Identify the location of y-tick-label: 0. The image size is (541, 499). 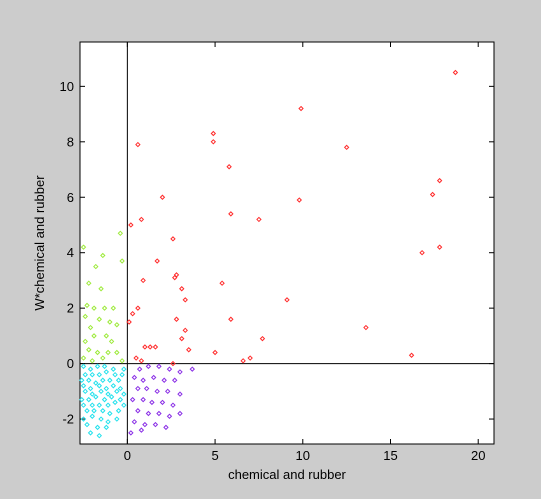
(70, 363).